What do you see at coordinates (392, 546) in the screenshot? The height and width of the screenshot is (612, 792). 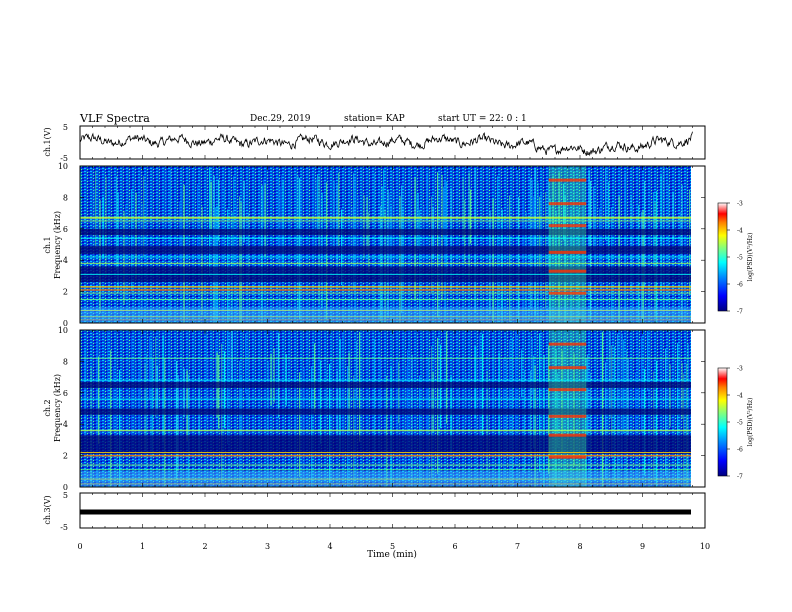 I see `x-tick-label: 5` at bounding box center [392, 546].